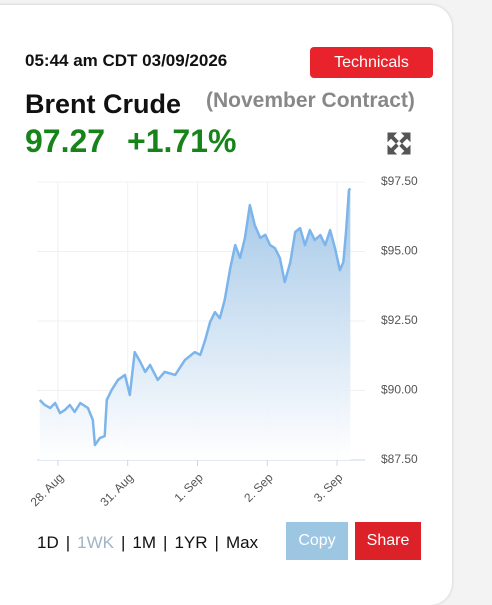 Image resolution: width=492 pixels, height=605 pixels. Describe the element at coordinates (388, 541) in the screenshot. I see `share-button: Share` at that location.